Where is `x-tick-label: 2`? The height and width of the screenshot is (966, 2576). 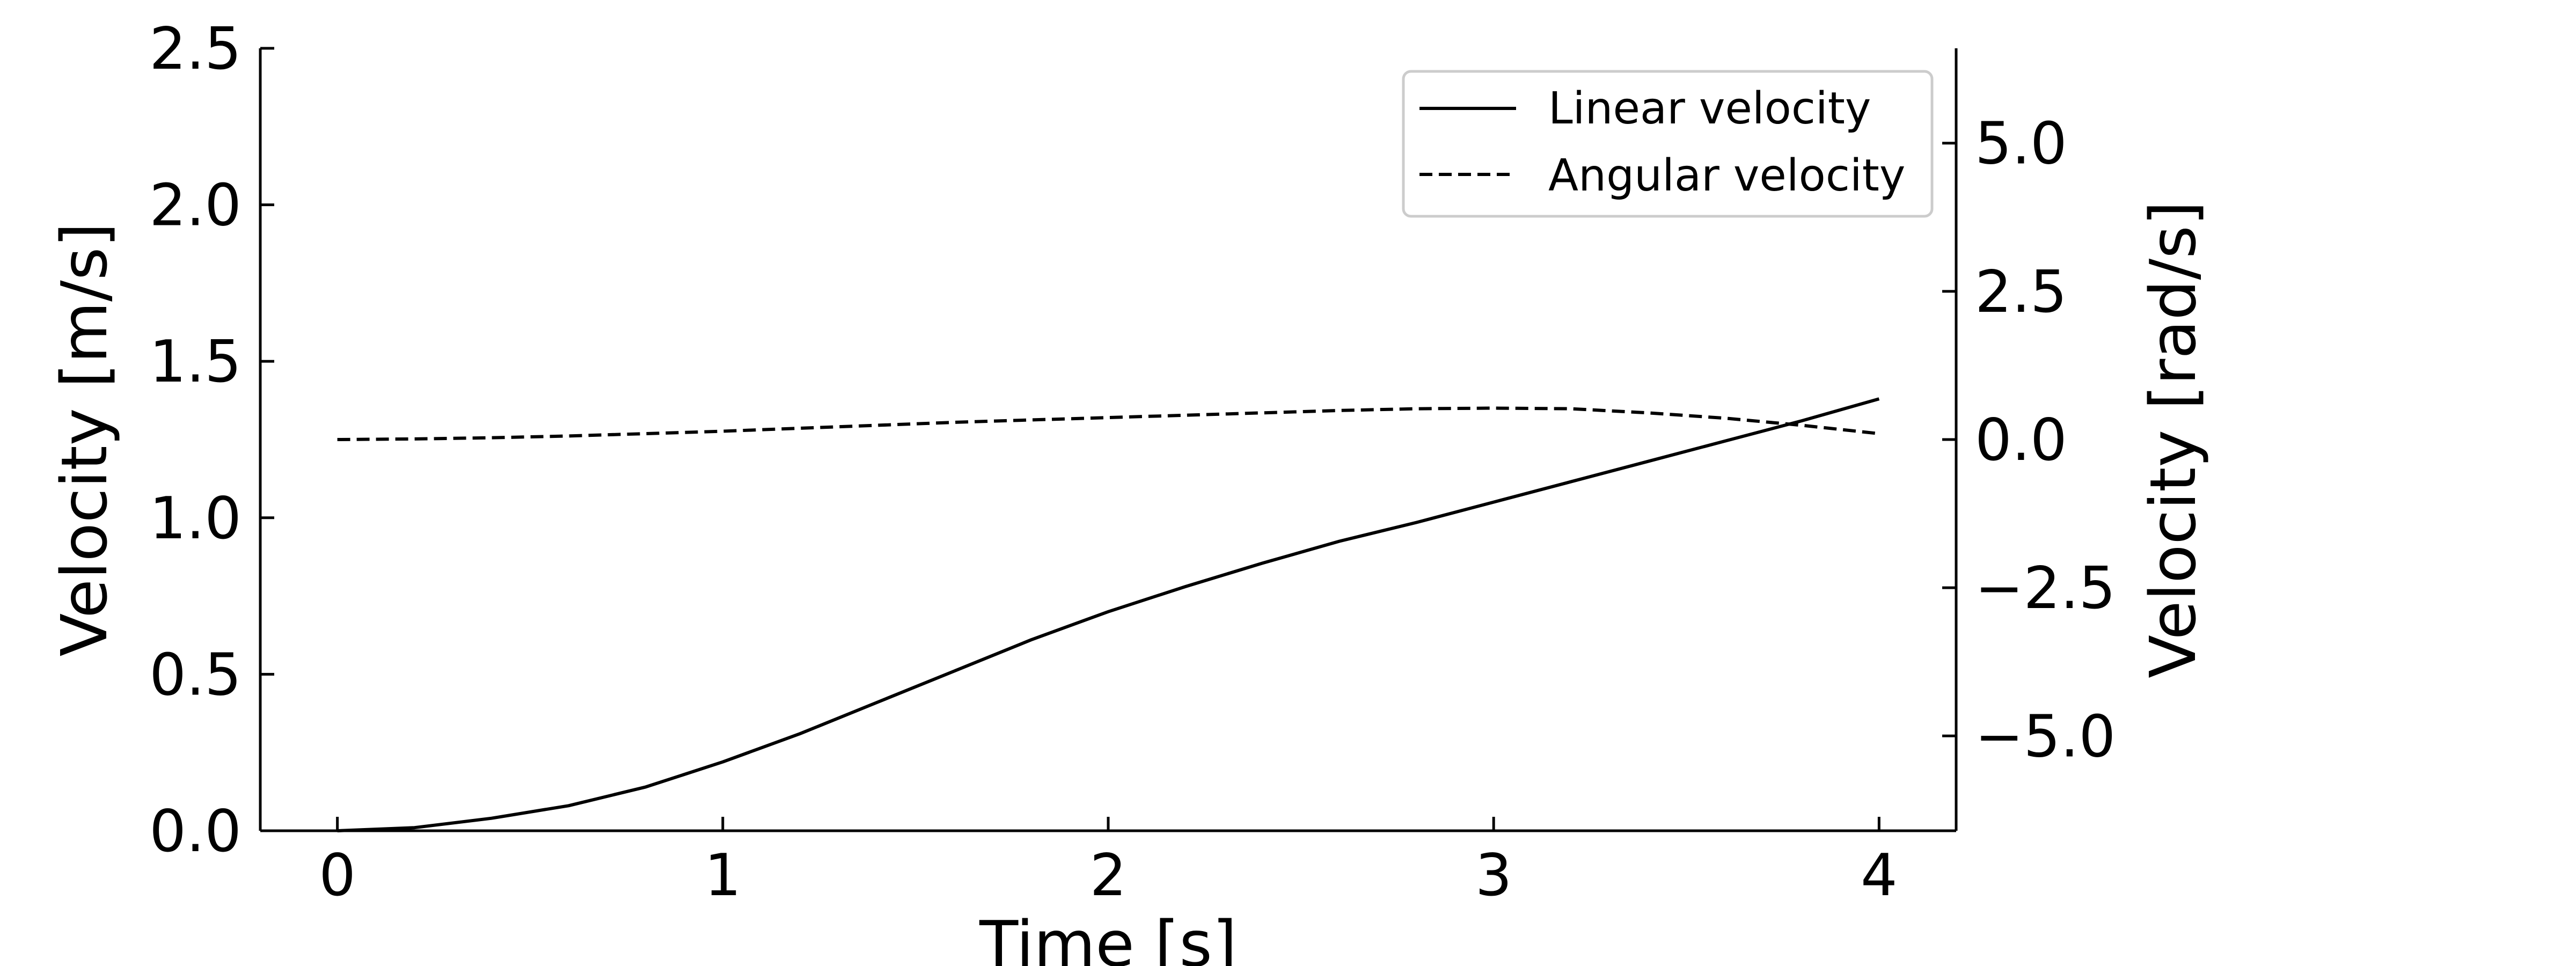 x-tick-label: 2 is located at coordinates (1108, 875).